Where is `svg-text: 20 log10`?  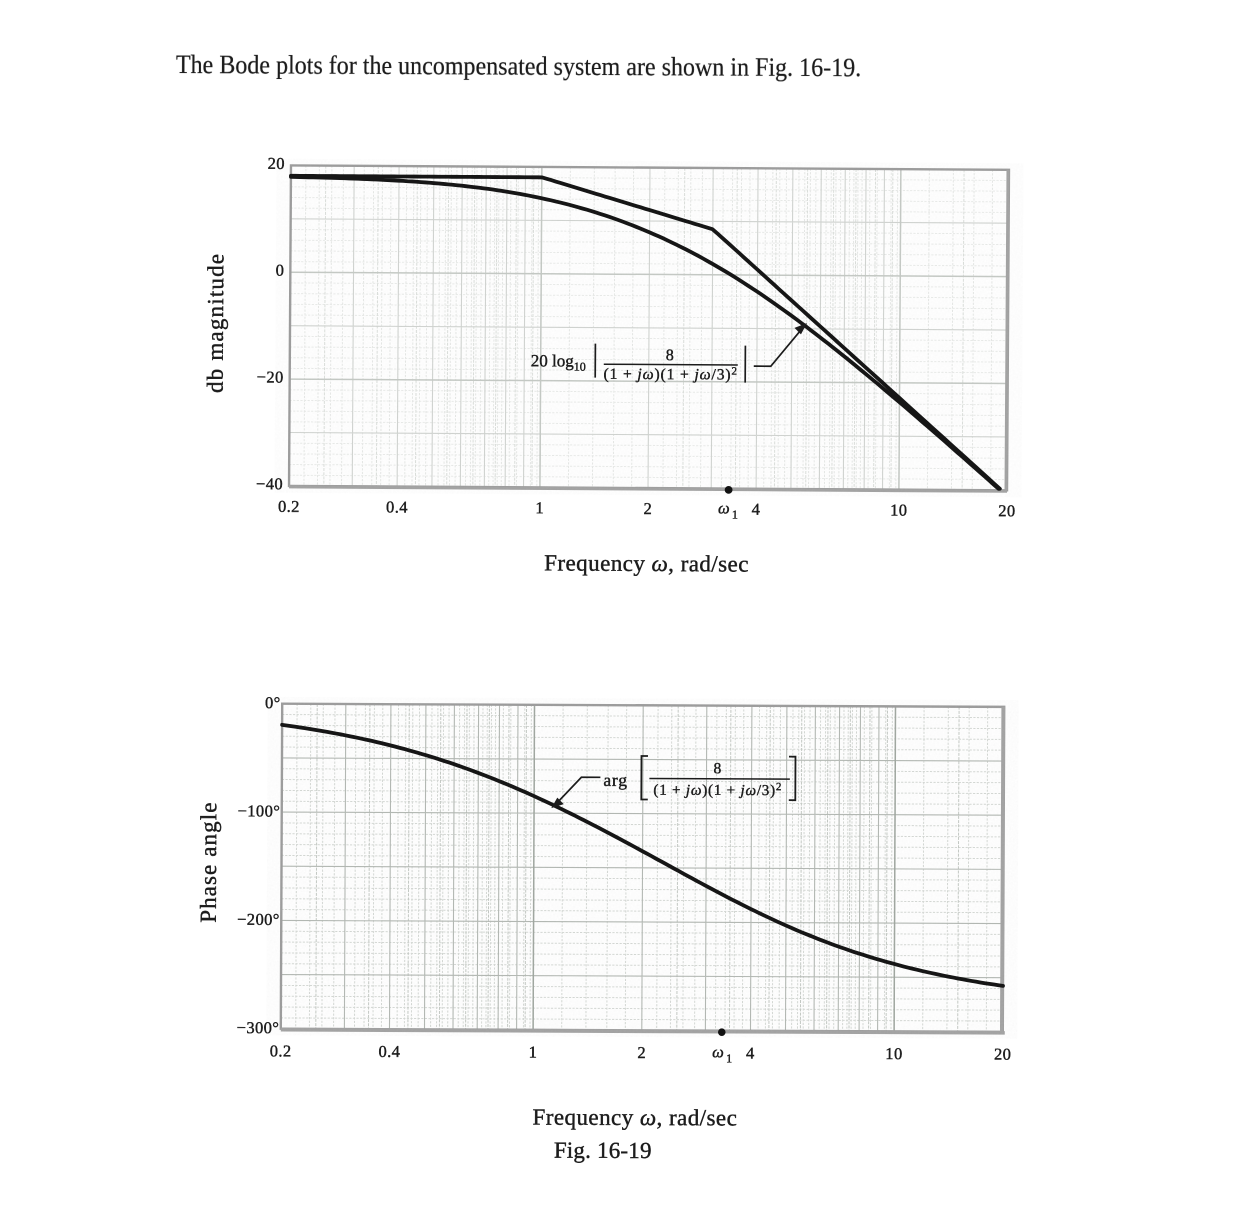
svg-text: 20 log10 is located at coordinates (558, 362).